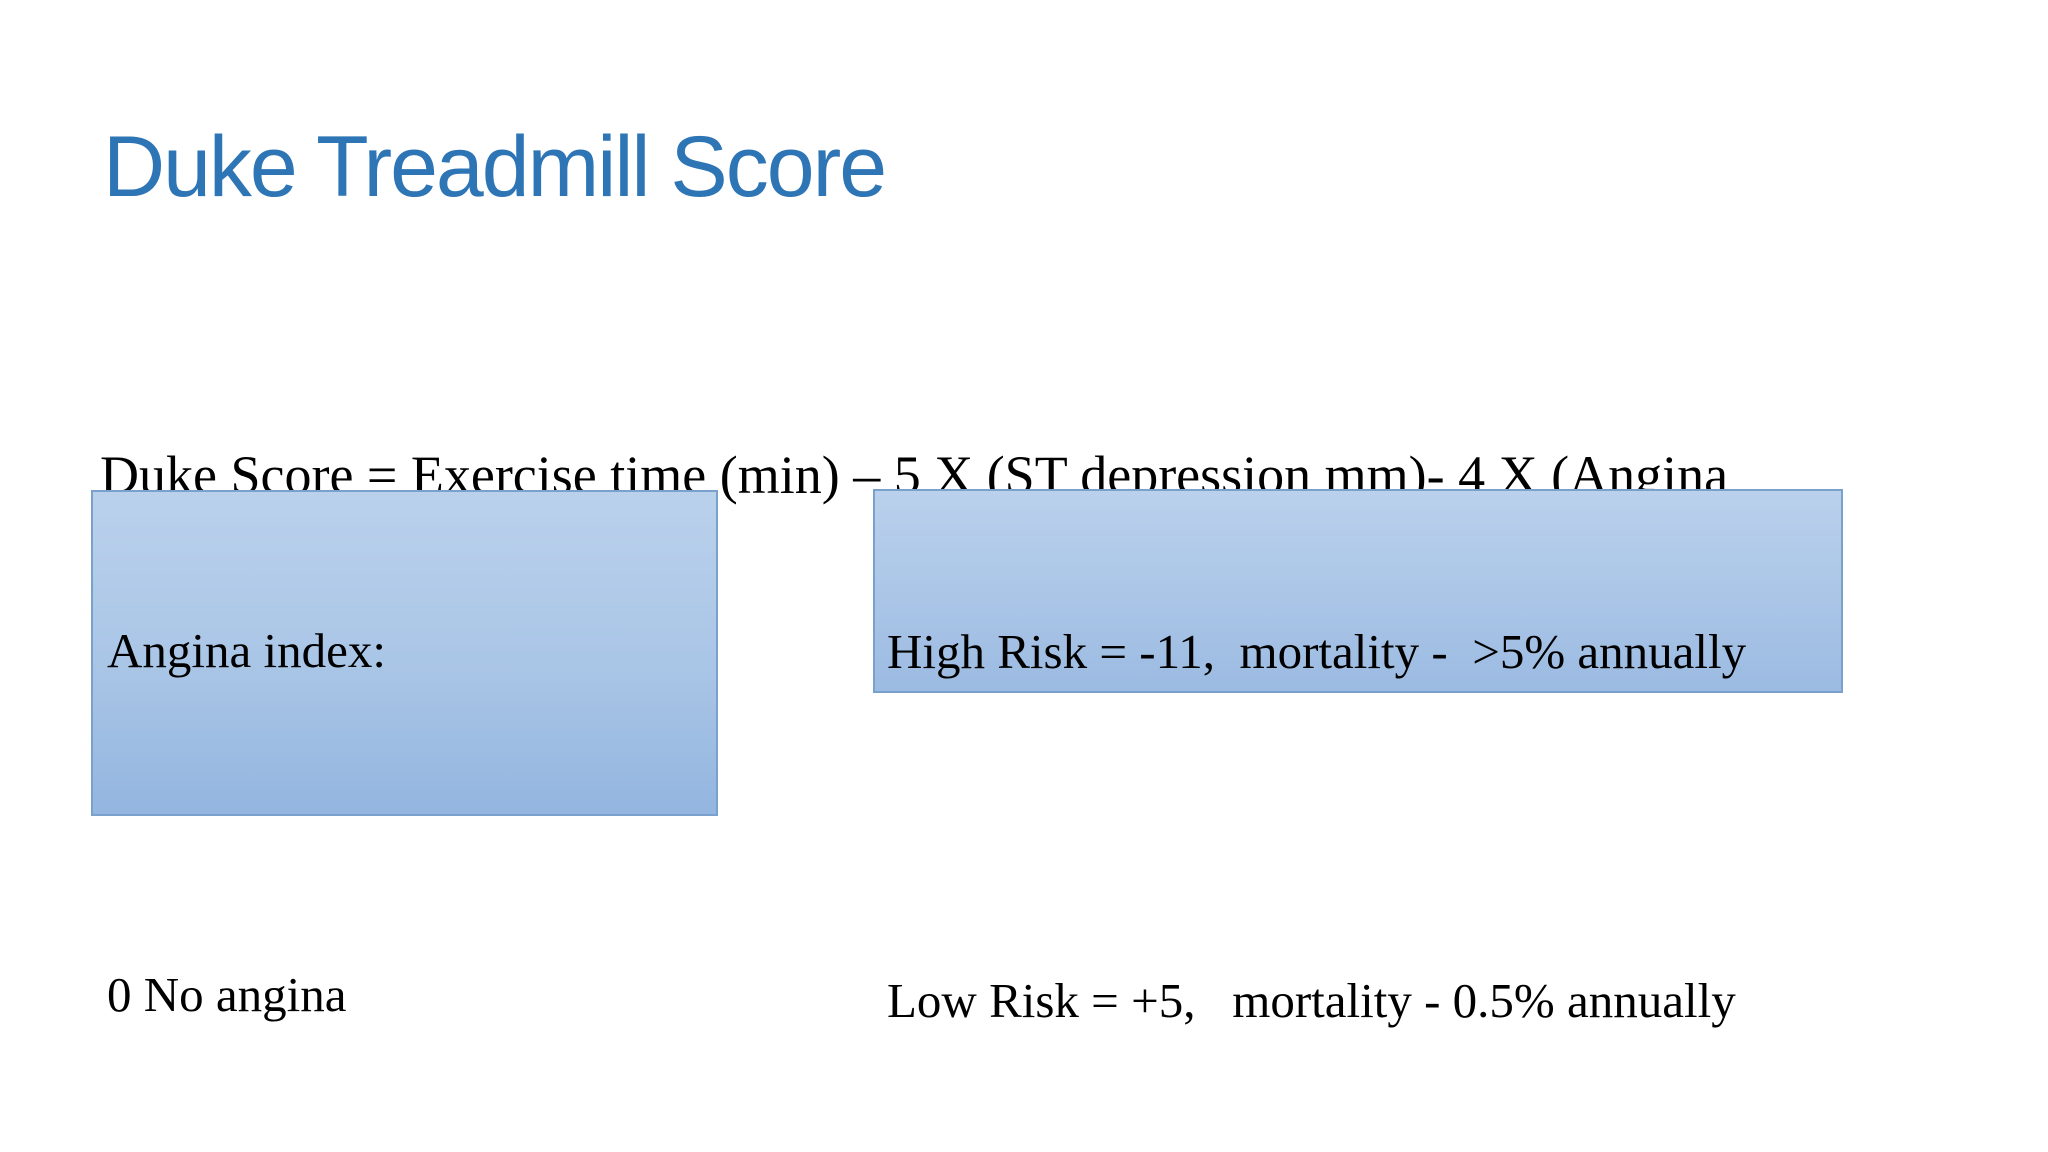  Describe the element at coordinates (246, 650) in the screenshot. I see `angina-box-heading: Angina index:` at that location.